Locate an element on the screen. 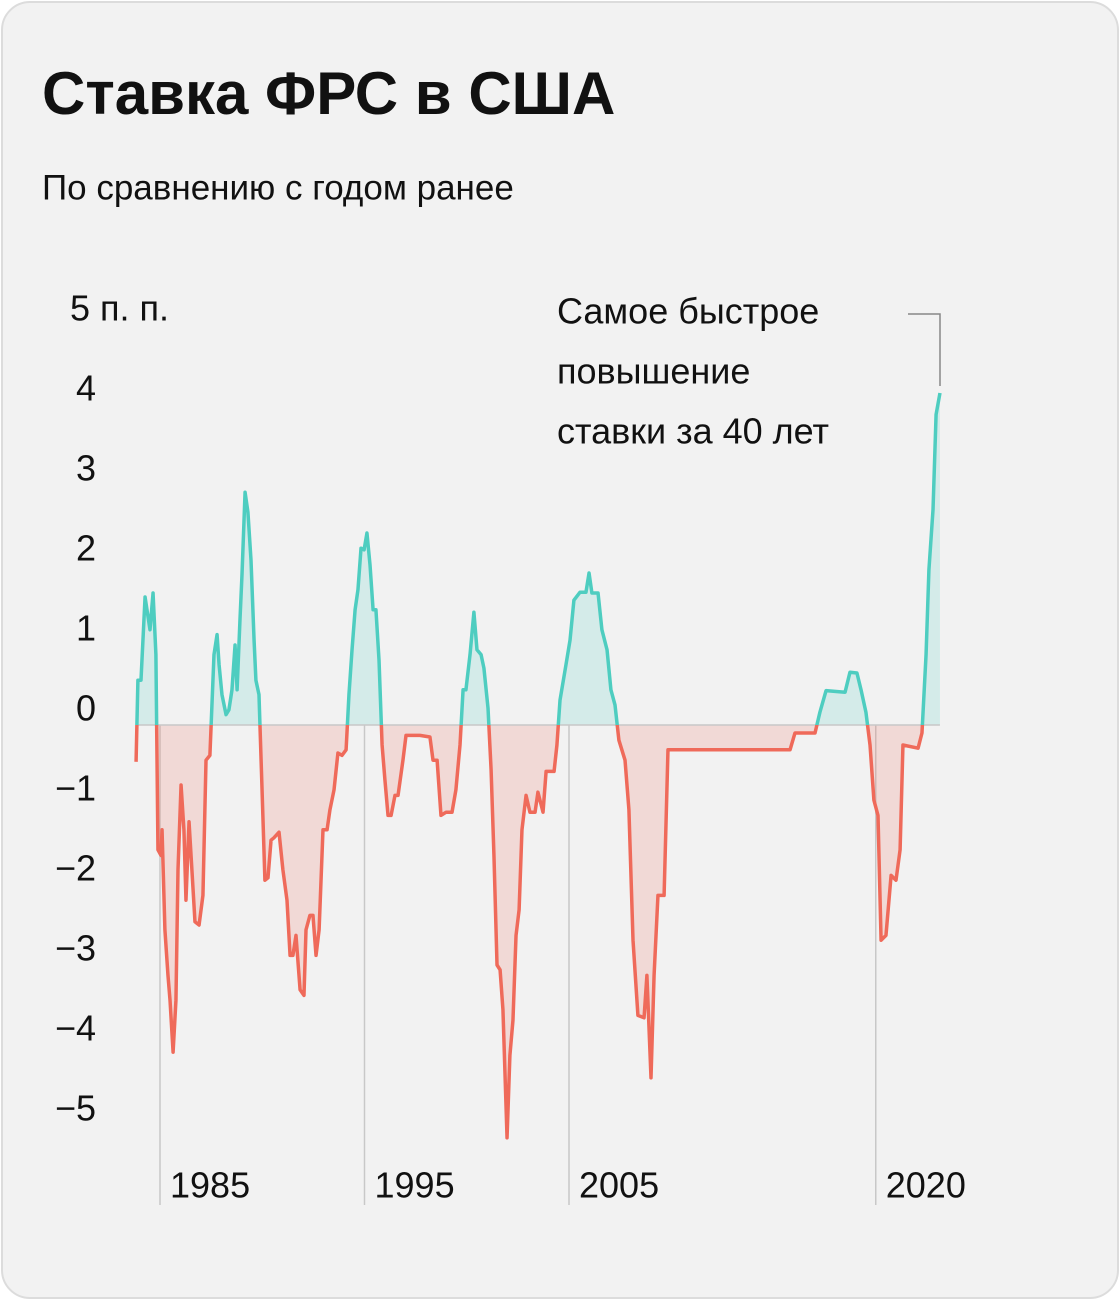  annotation: Самое быстрое is located at coordinates (688, 311).